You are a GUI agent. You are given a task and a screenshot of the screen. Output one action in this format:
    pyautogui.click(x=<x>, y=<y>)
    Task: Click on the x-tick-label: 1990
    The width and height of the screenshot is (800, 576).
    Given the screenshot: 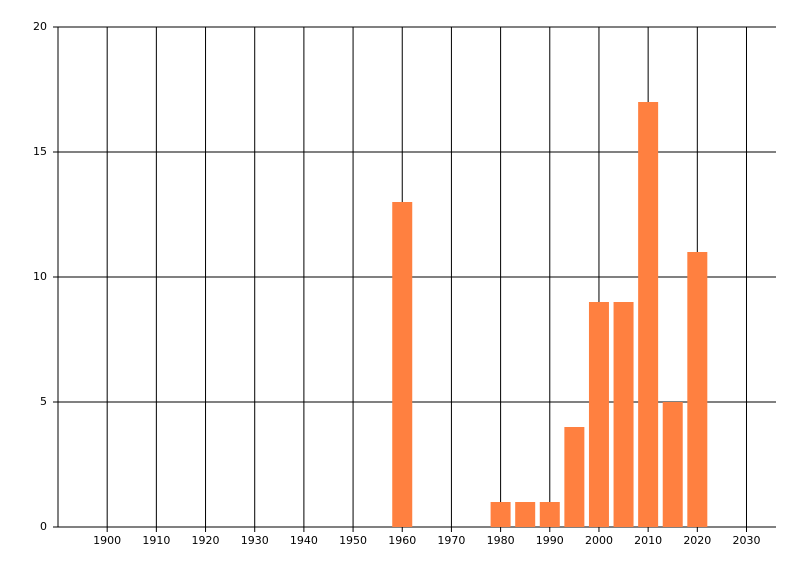 What is the action you would take?
    pyautogui.click(x=550, y=540)
    